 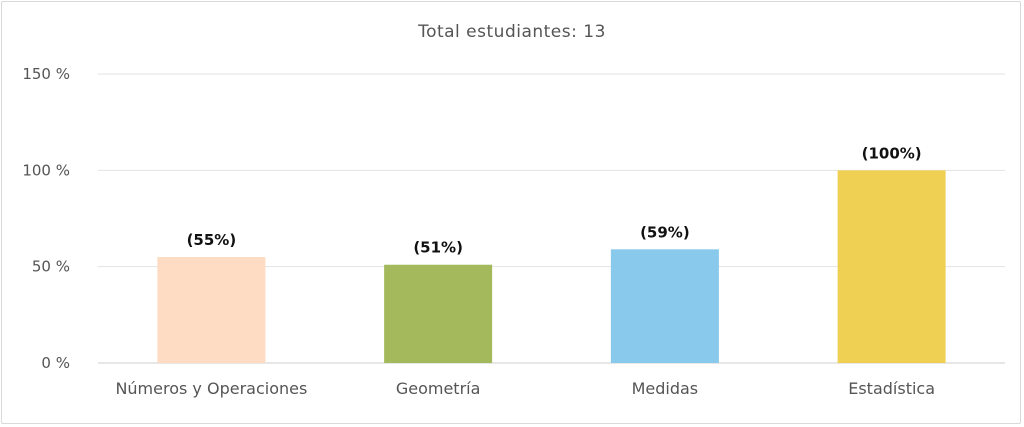 What do you see at coordinates (211, 388) in the screenshot?
I see `x-category-label: Números y Operaciones` at bounding box center [211, 388].